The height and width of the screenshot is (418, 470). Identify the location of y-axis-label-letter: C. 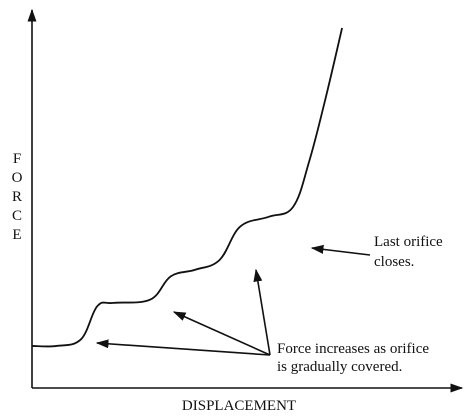
(17, 216).